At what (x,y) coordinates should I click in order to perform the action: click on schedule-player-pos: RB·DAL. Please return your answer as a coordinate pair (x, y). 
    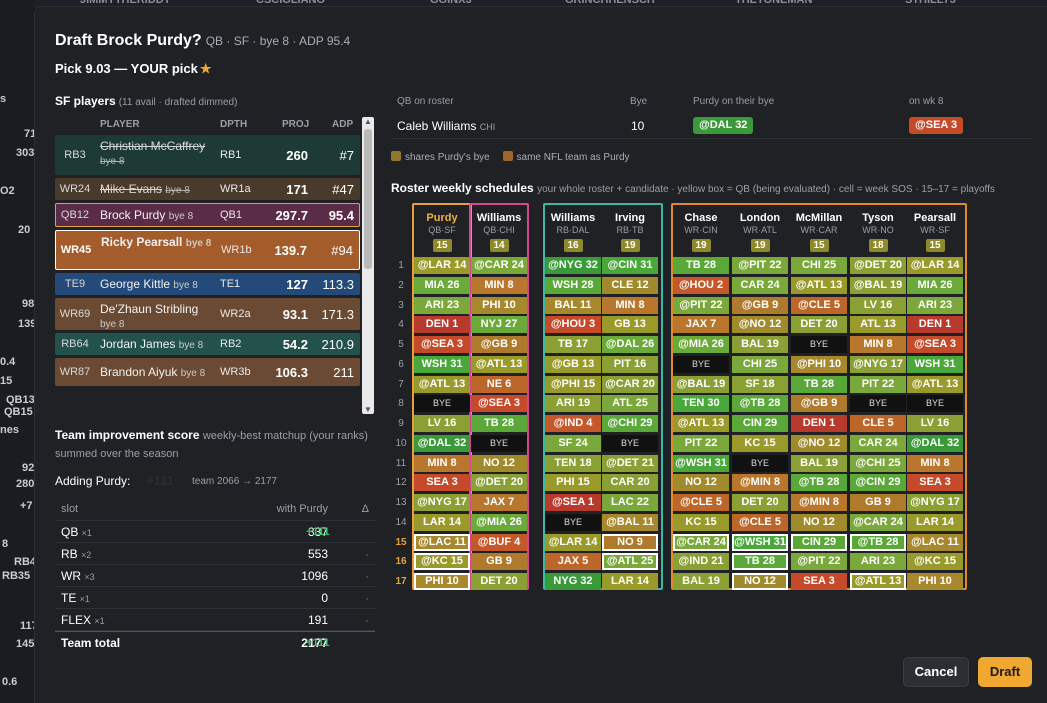
    Looking at the image, I should click on (573, 230).